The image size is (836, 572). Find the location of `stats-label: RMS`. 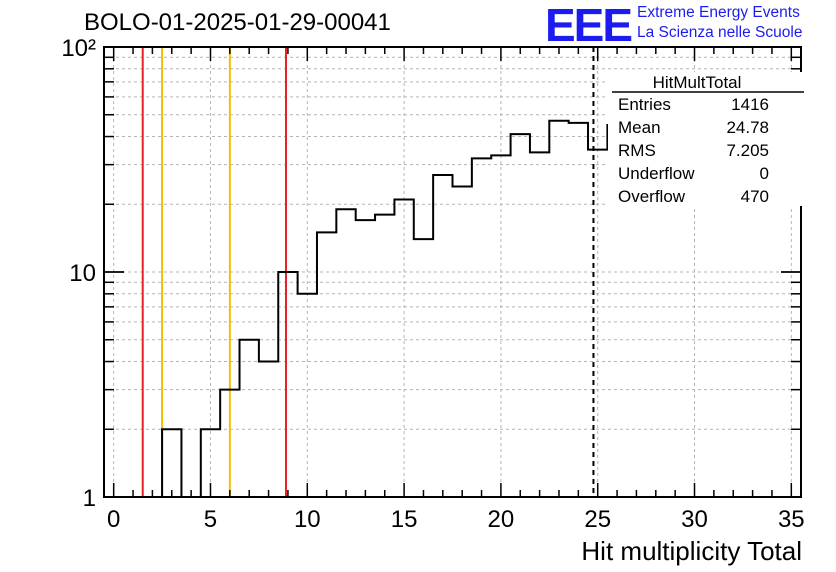

stats-label: RMS is located at coordinates (637, 150).